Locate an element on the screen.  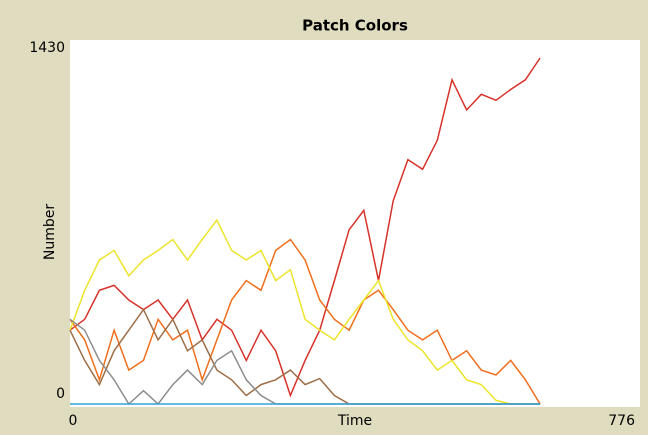
x-tick-label: 776 is located at coordinates (621, 421).